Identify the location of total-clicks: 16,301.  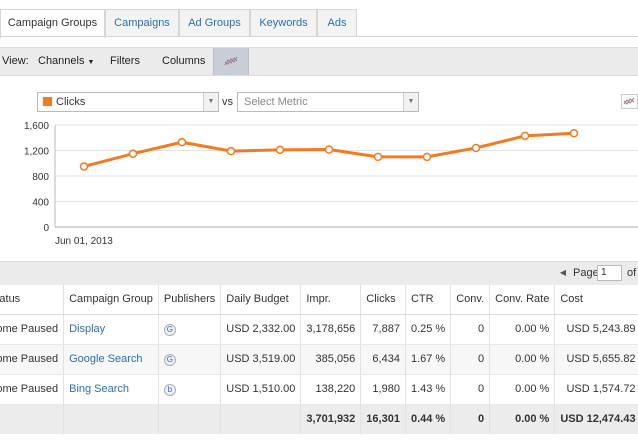
(383, 419).